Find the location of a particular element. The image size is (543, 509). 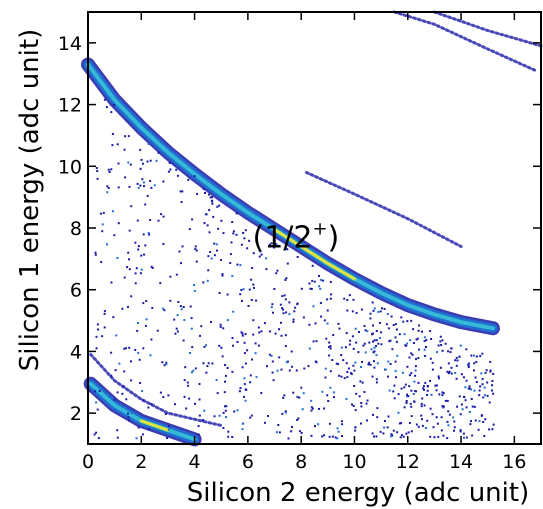

resonance-annotation: (1/2+) is located at coordinates (296, 236).